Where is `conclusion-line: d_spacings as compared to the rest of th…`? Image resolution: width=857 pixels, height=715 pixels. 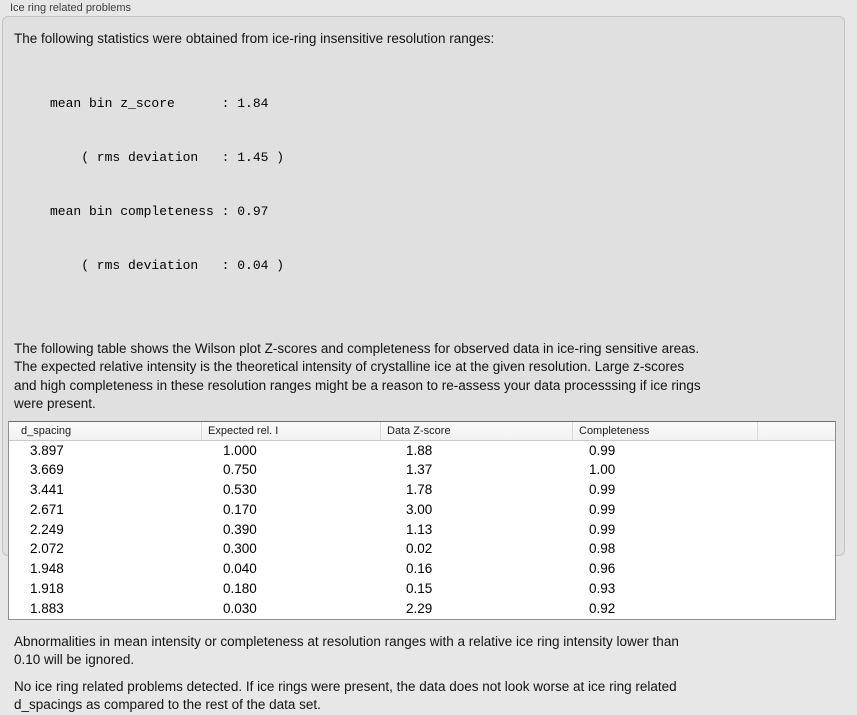
conclusion-line: d_spacings as compared to the rest of th… is located at coordinates (167, 705).